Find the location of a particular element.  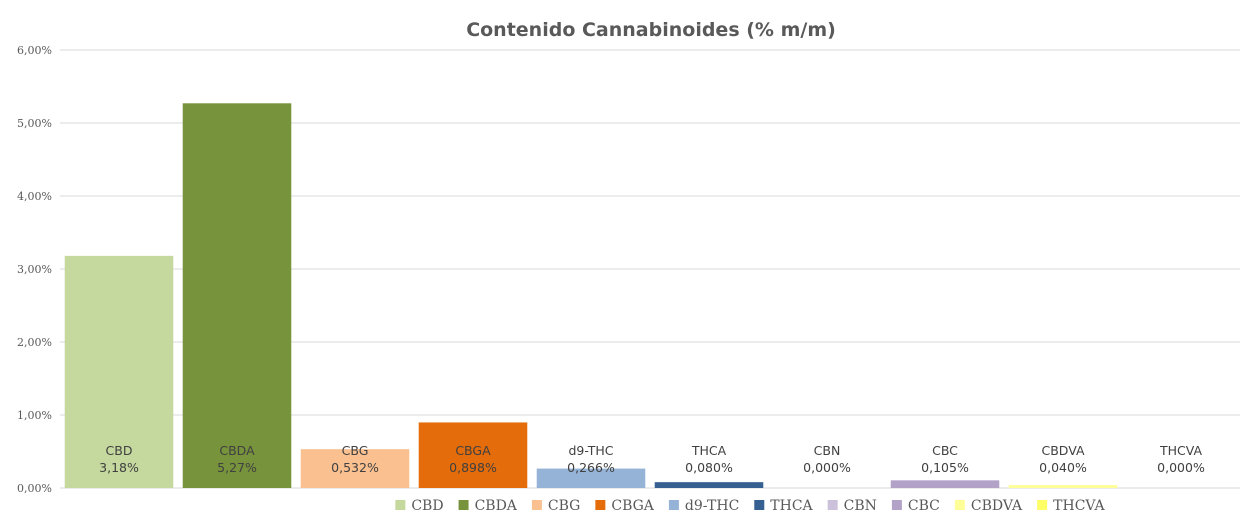

legend-item: THCA is located at coordinates (784, 506).